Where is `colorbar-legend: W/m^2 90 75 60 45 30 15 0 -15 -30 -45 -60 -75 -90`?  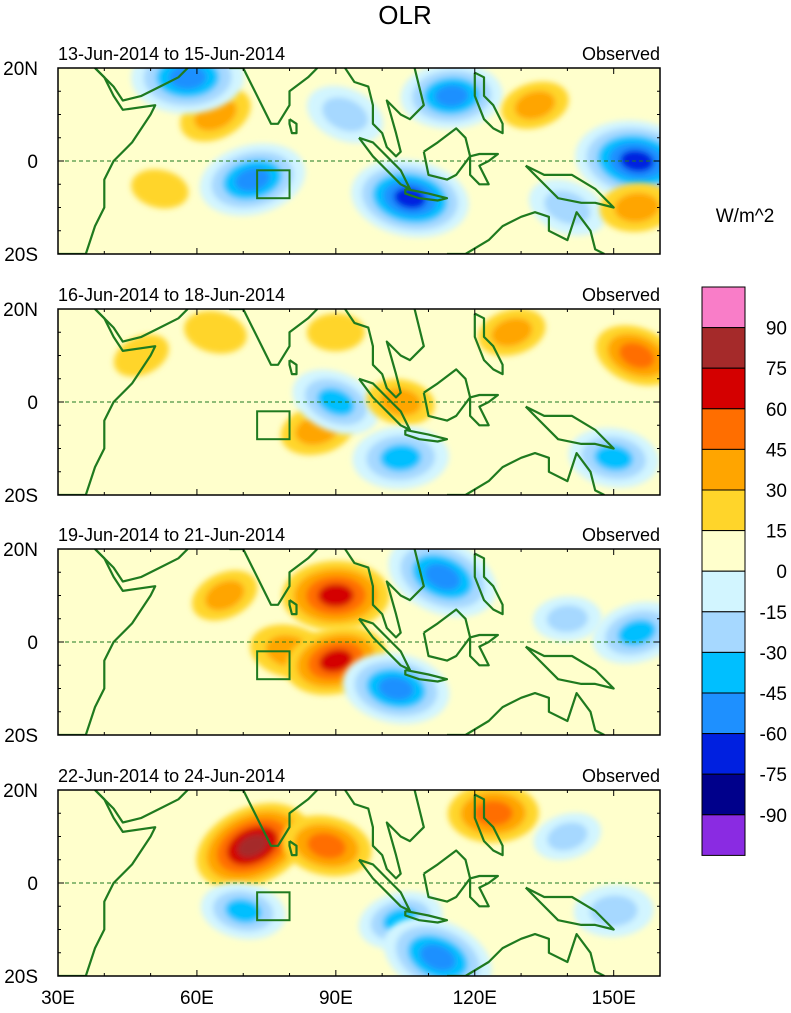 colorbar-legend: W/m^2 90 75 60 45 30 15 0 -15 -30 -45 -60 -75 -90 is located at coordinates (744, 531).